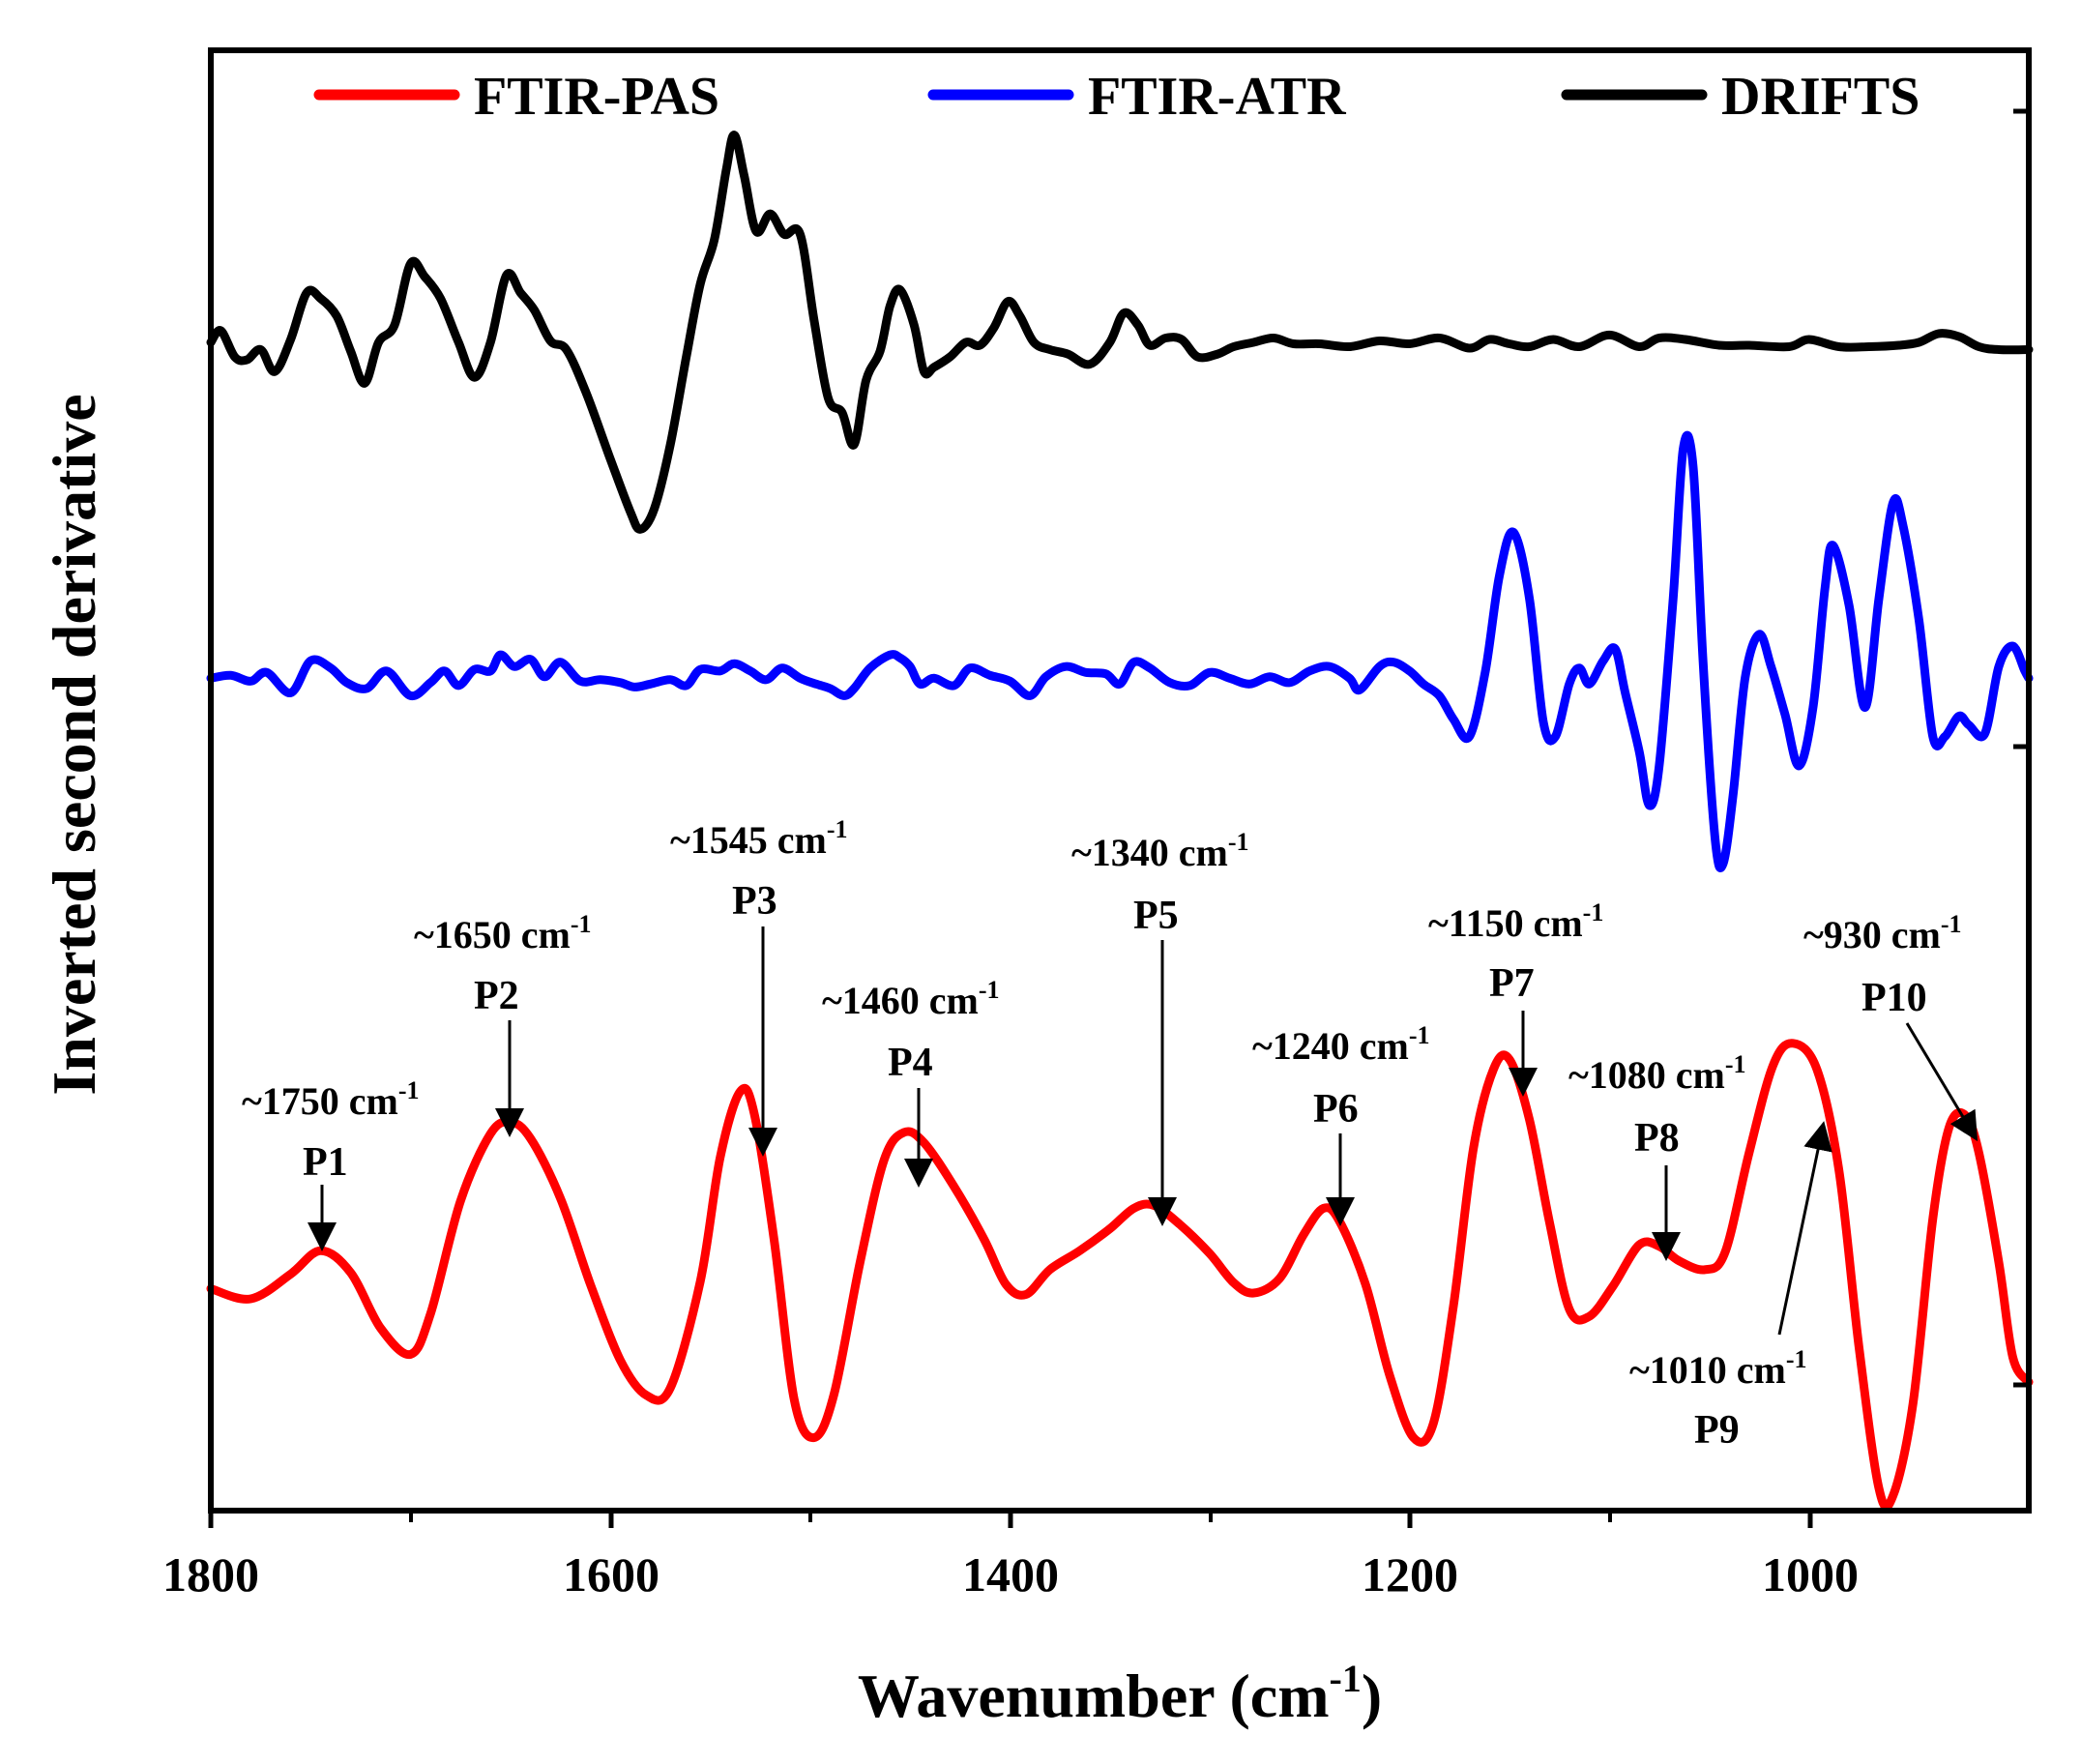 The image size is (2081, 1764). I want to click on annotation-p6-wavenumber: ~1240 cm-1, so click(1341, 1044).